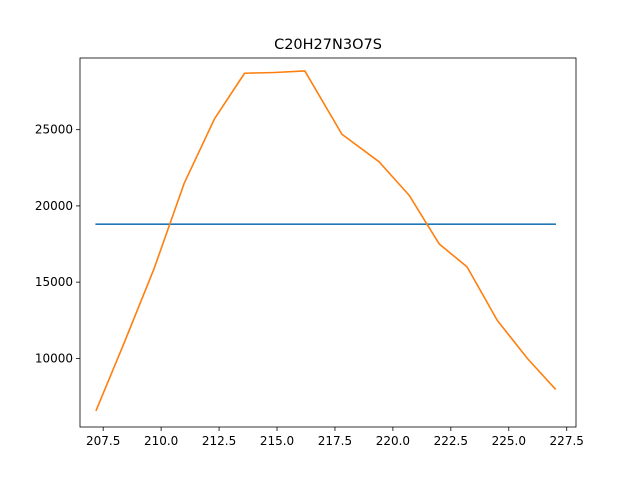 The width and height of the screenshot is (640, 480). I want to click on x-tick-label: 227.5, so click(567, 441).